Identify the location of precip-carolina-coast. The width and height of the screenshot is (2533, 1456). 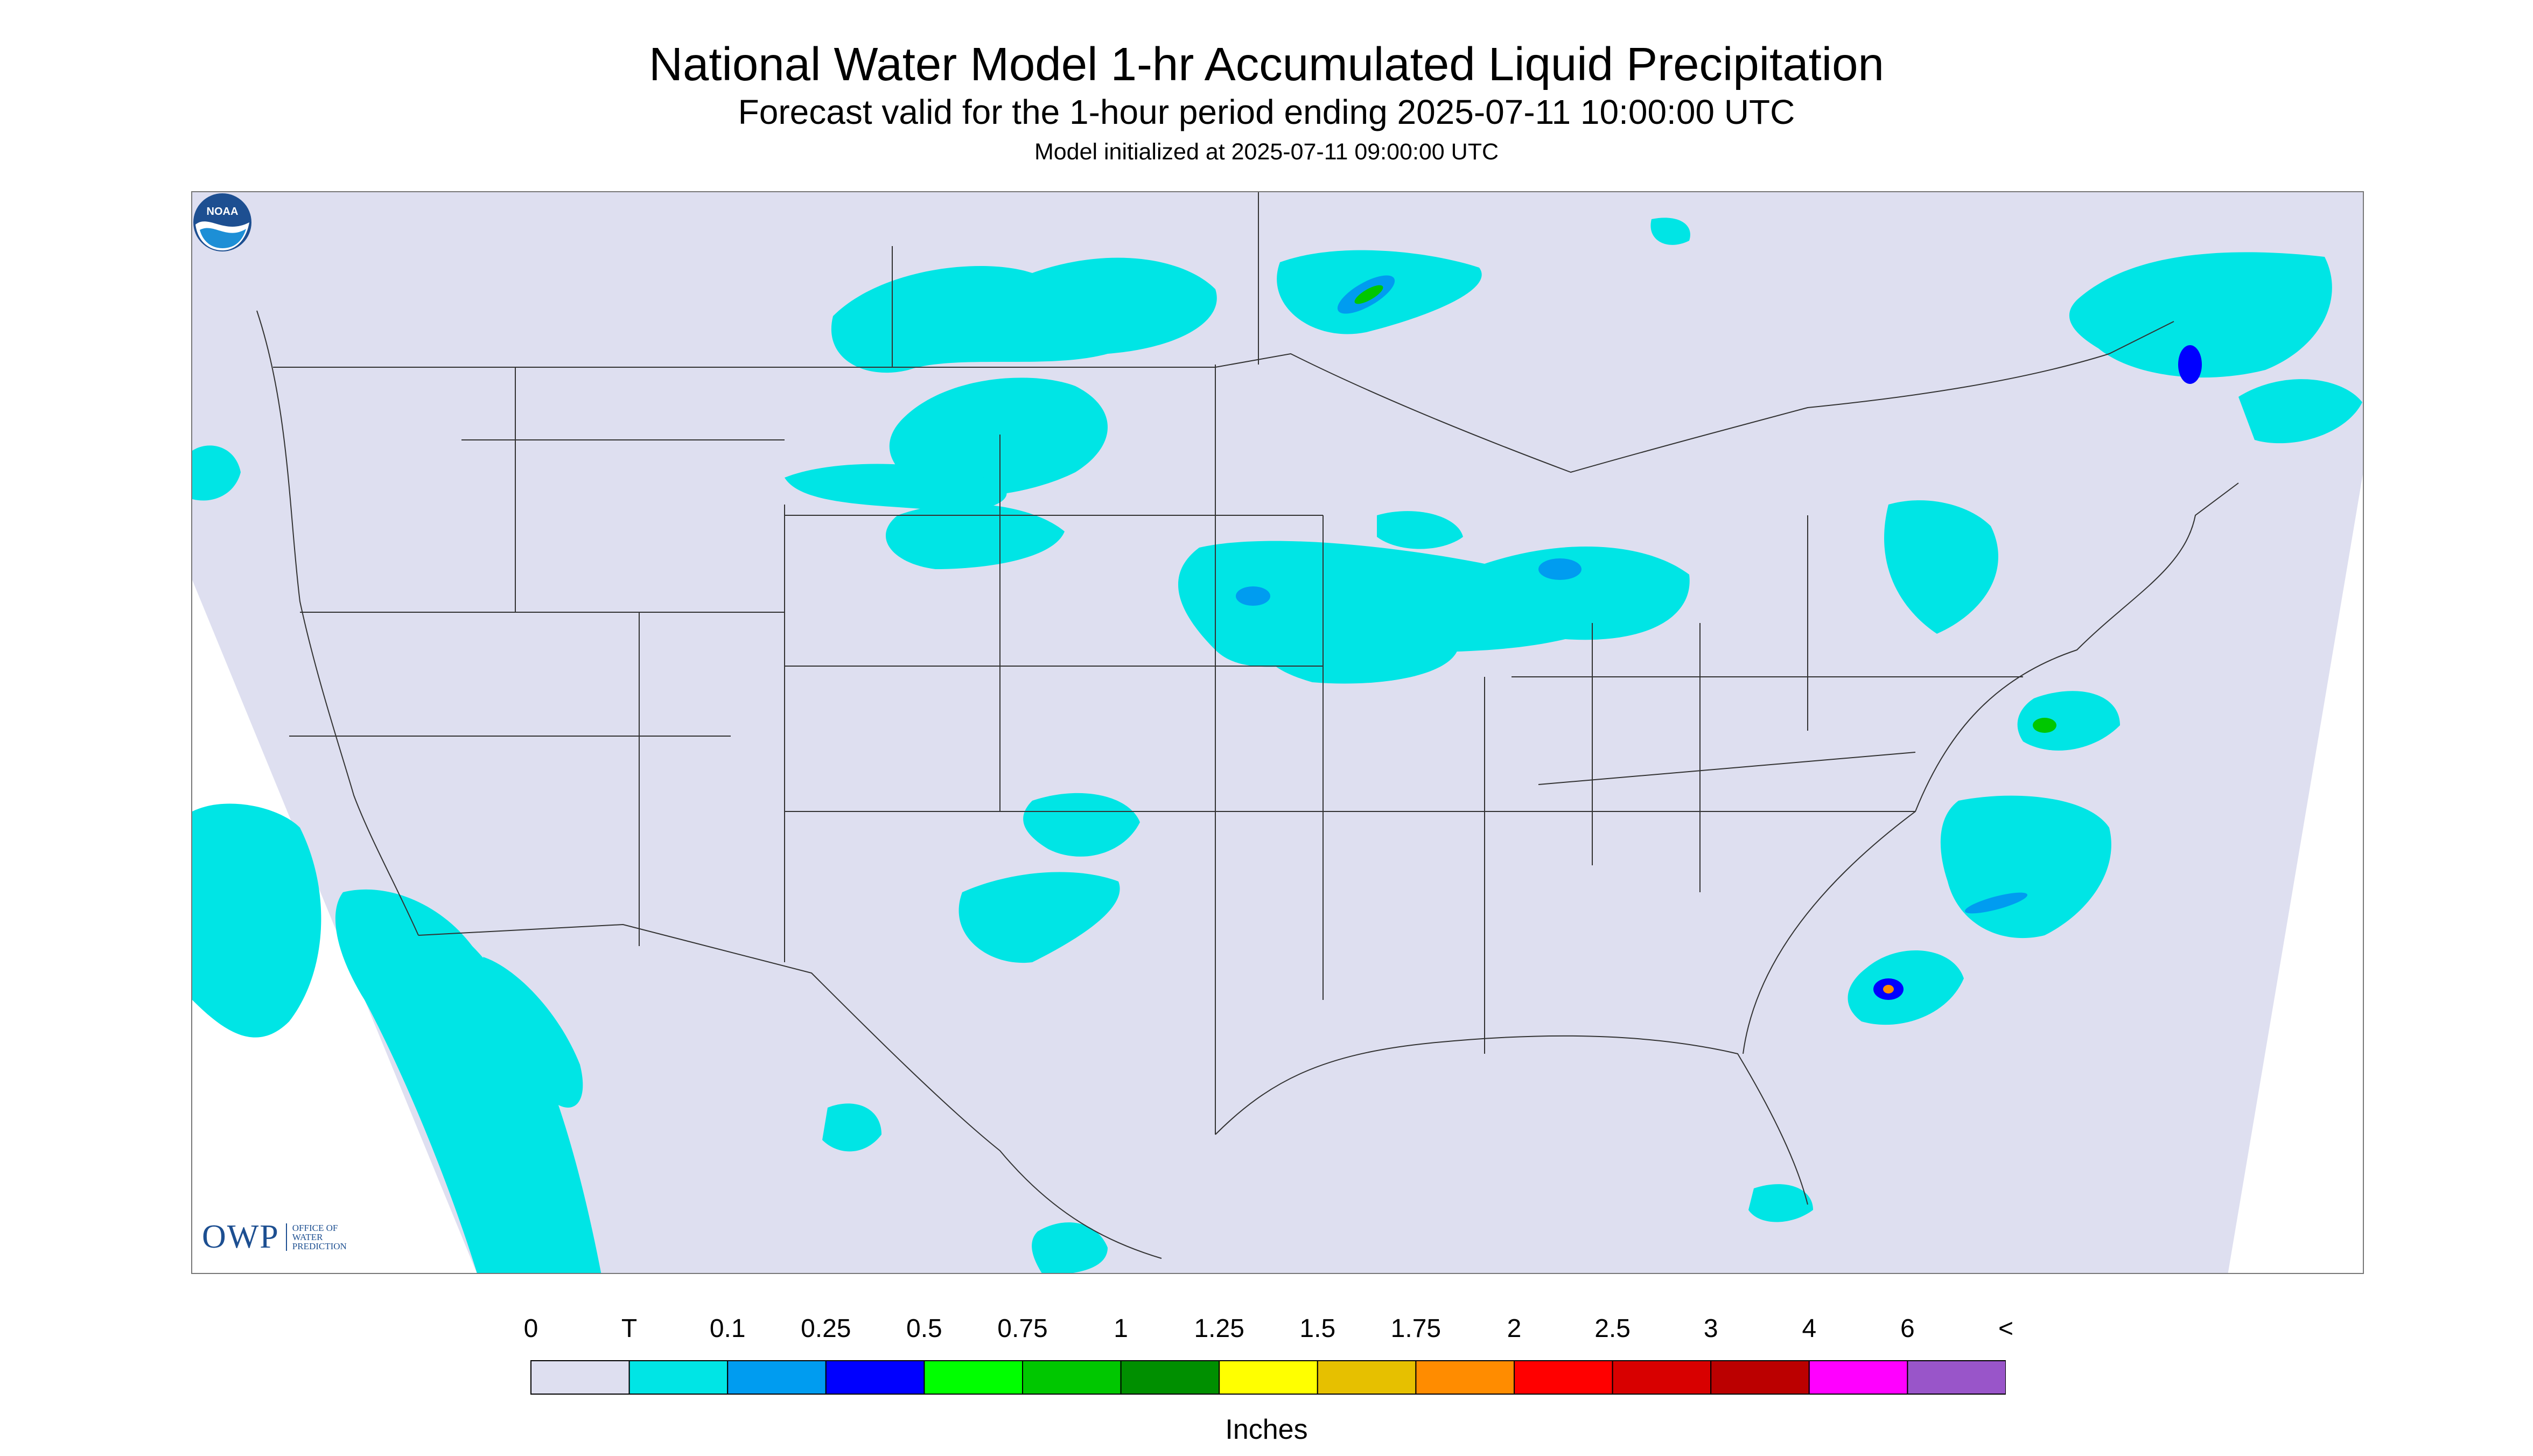
(2025, 867).